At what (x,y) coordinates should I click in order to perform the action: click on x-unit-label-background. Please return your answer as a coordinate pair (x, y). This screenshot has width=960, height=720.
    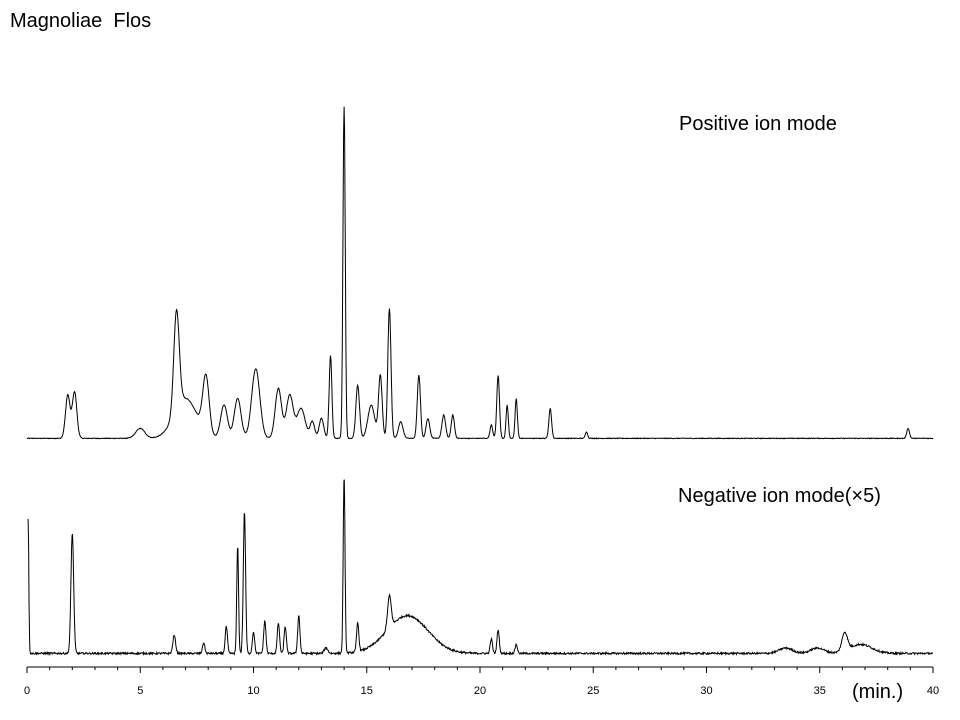
    Looking at the image, I should click on (882, 692).